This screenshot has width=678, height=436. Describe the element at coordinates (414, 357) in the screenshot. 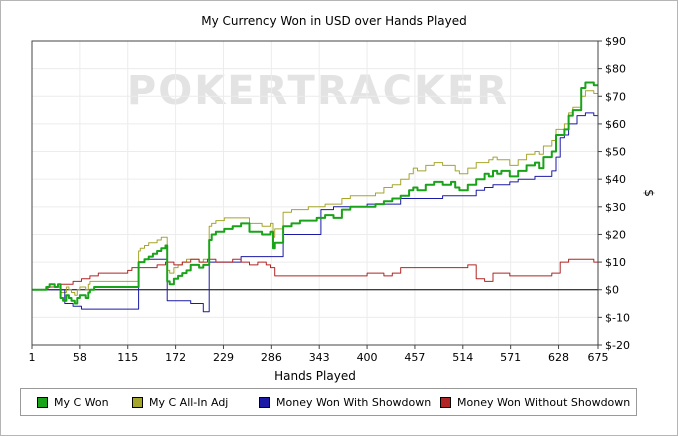

I see `x-tick-label: 457` at that location.